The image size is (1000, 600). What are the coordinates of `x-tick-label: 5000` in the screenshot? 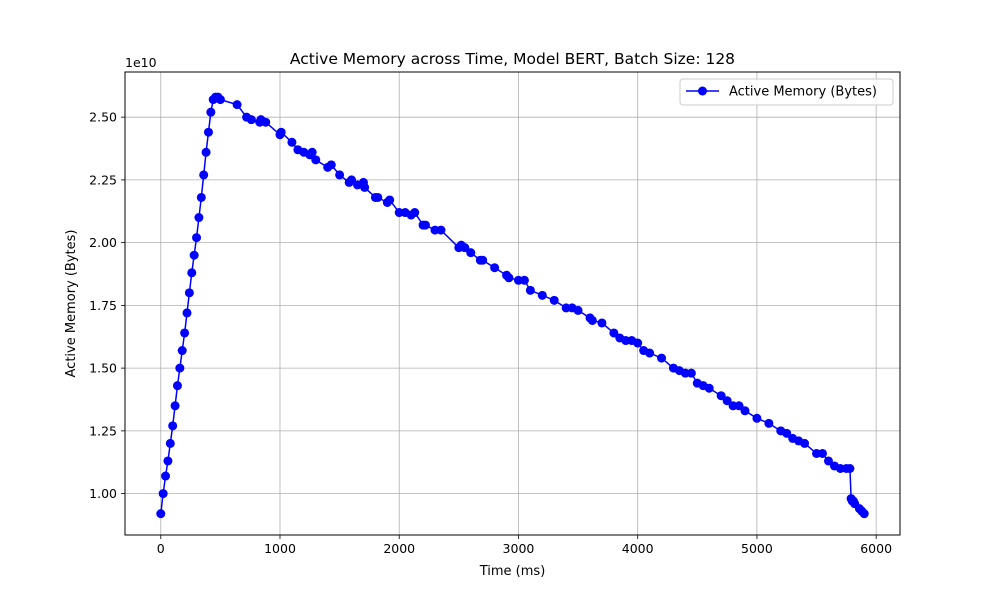 It's located at (757, 548).